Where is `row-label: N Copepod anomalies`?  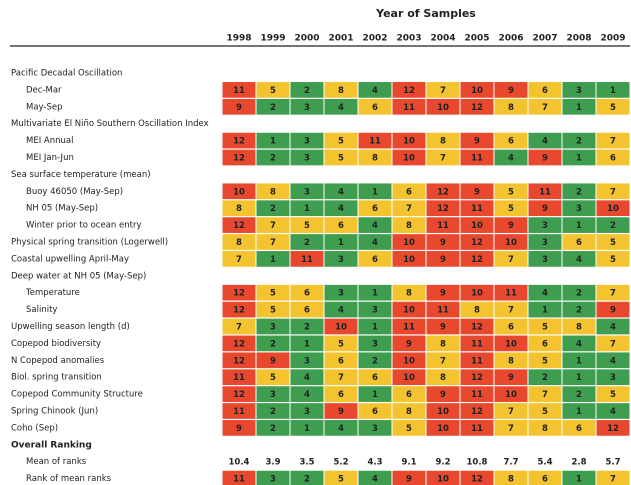
row-label: N Copepod anomalies is located at coordinates (58, 361).